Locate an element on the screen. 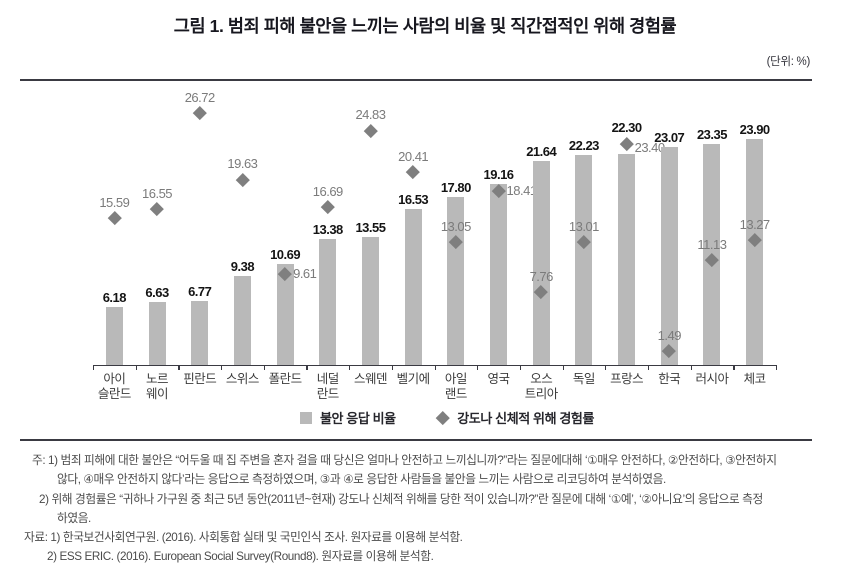 The width and height of the screenshot is (850, 576). bar-value-label: 23.90 is located at coordinates (755, 130).